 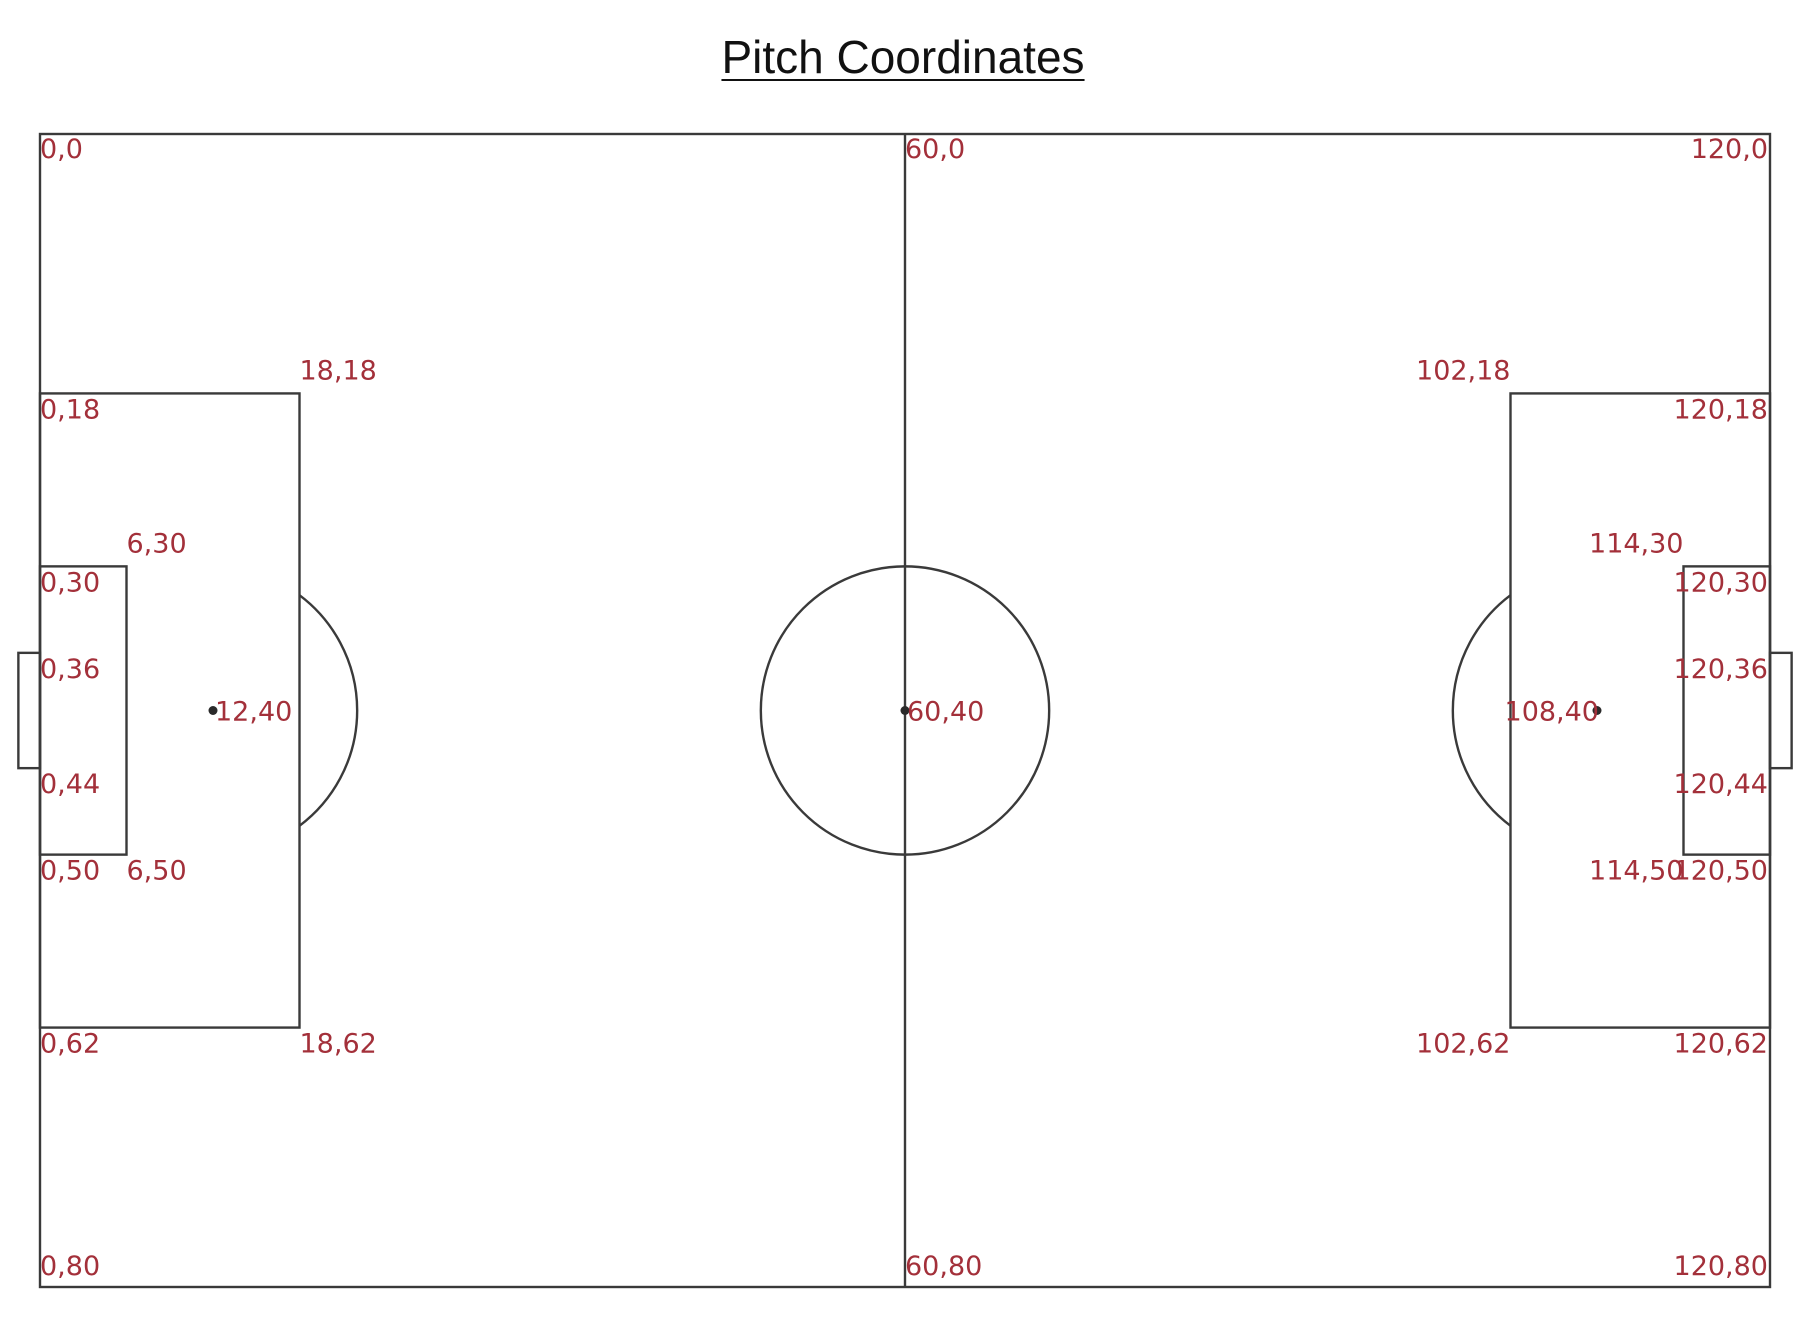 I want to click on coordinate-label: 0,62, so click(x=70, y=1044).